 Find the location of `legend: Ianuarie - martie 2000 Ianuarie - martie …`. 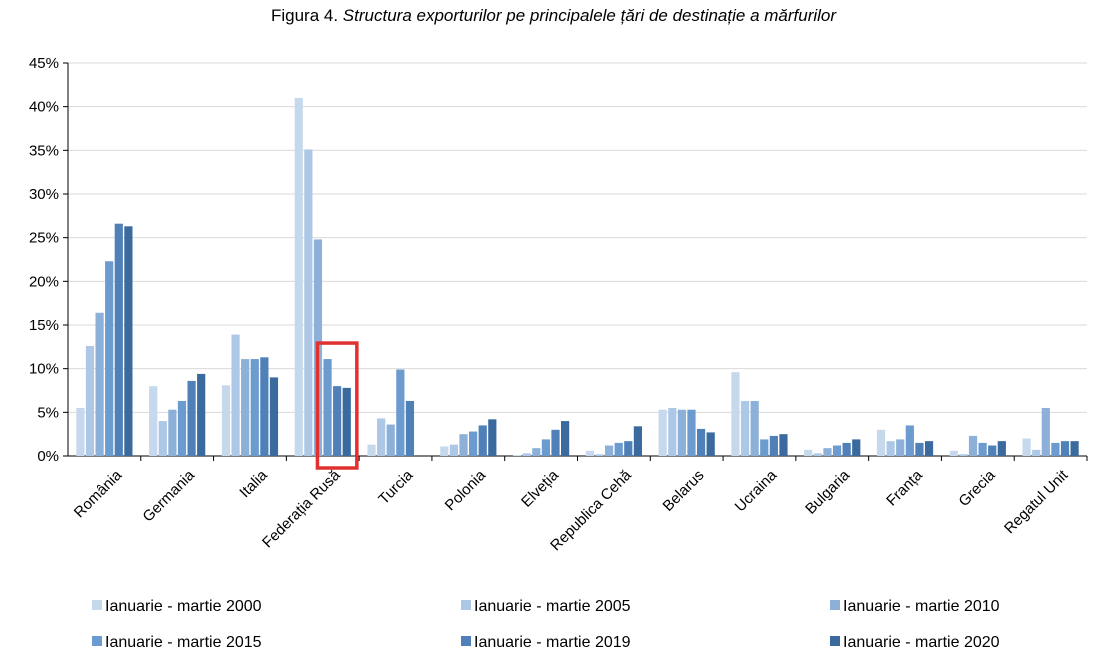

legend: Ianuarie - martie 2000 Ianuarie - martie … is located at coordinates (546, 624).